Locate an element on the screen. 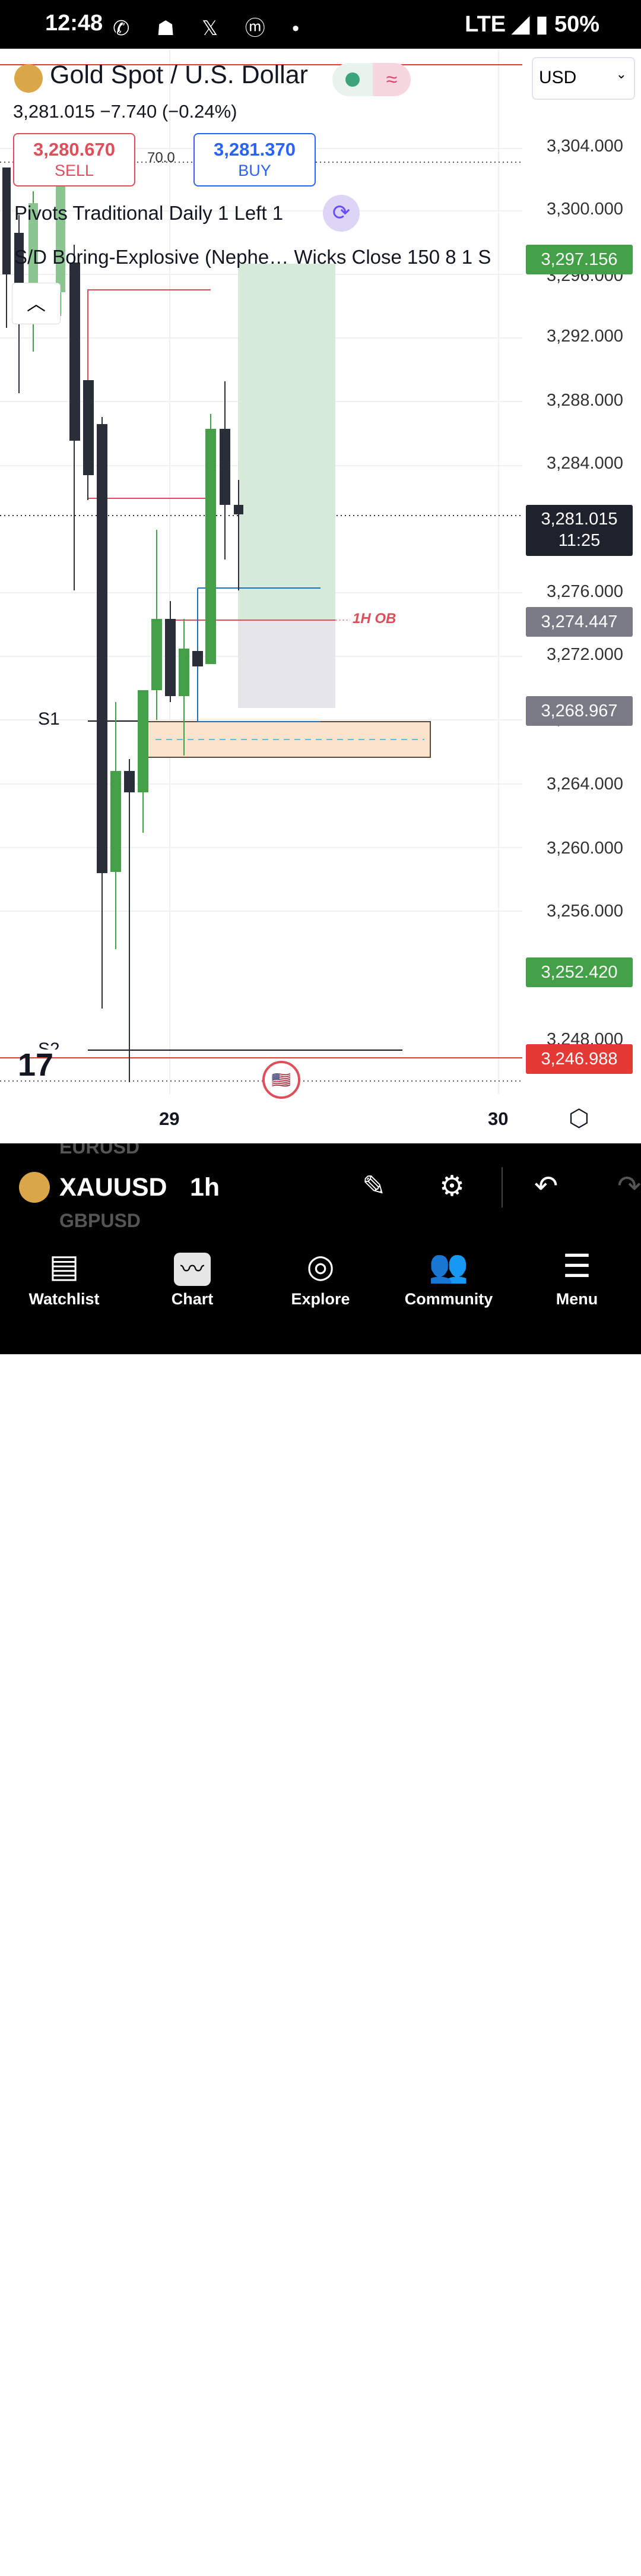 The width and height of the screenshot is (641, 2576). price-tick: 3,276.000 is located at coordinates (584, 591).